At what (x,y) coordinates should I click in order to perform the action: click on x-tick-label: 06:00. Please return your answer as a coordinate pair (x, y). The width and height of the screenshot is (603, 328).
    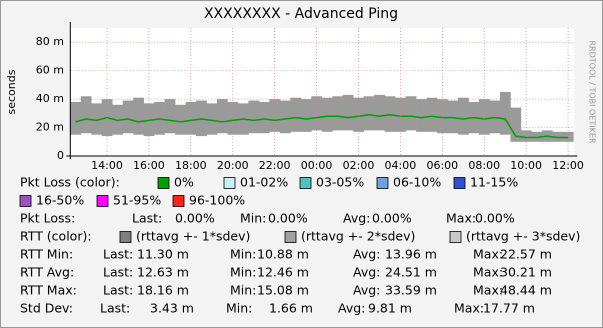
    Looking at the image, I should click on (442, 165).